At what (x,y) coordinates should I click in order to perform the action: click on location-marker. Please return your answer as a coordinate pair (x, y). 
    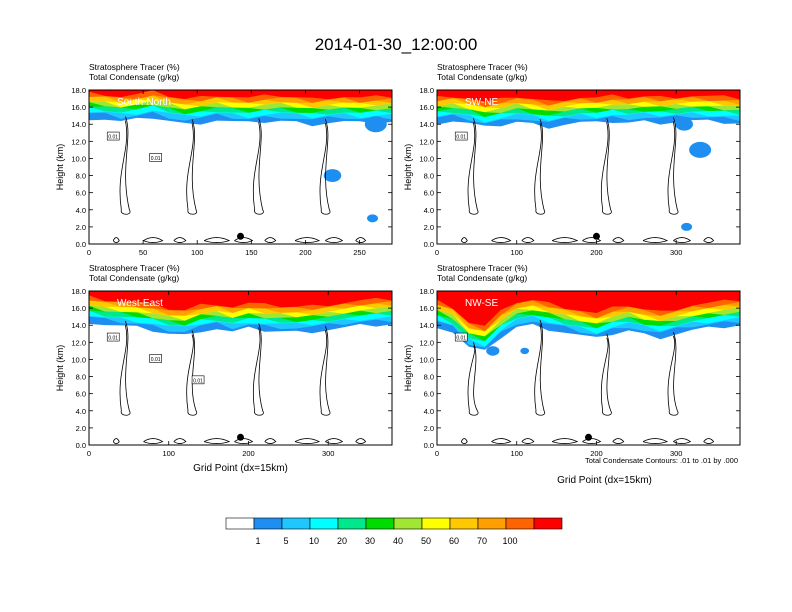
    Looking at the image, I should click on (240, 236).